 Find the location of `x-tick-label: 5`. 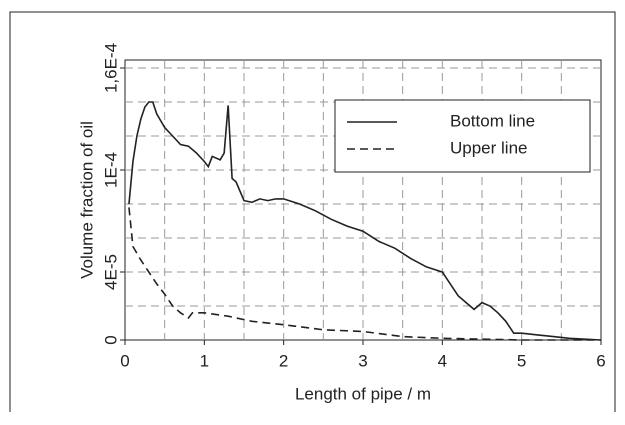

x-tick-label: 5 is located at coordinates (521, 360).